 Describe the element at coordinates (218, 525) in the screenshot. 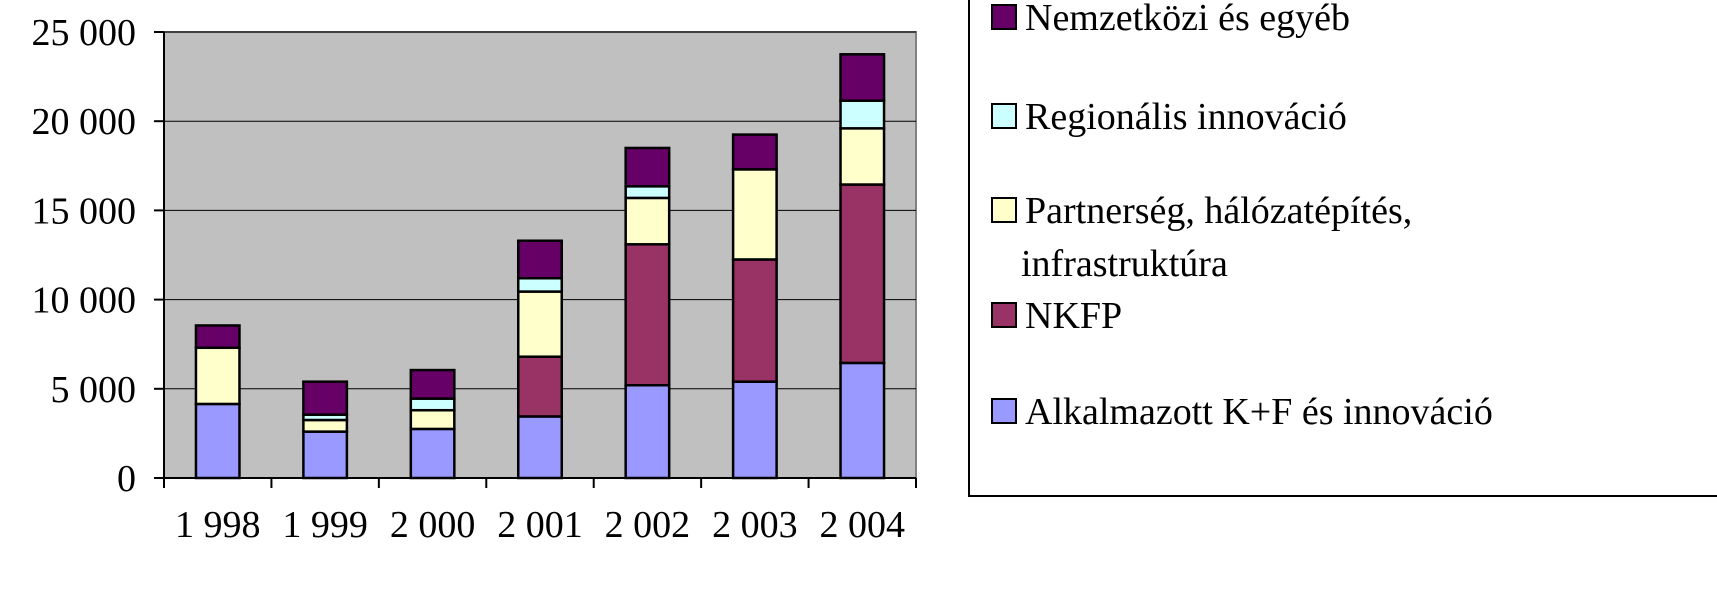

I see `x-tick-label: 1 998` at that location.